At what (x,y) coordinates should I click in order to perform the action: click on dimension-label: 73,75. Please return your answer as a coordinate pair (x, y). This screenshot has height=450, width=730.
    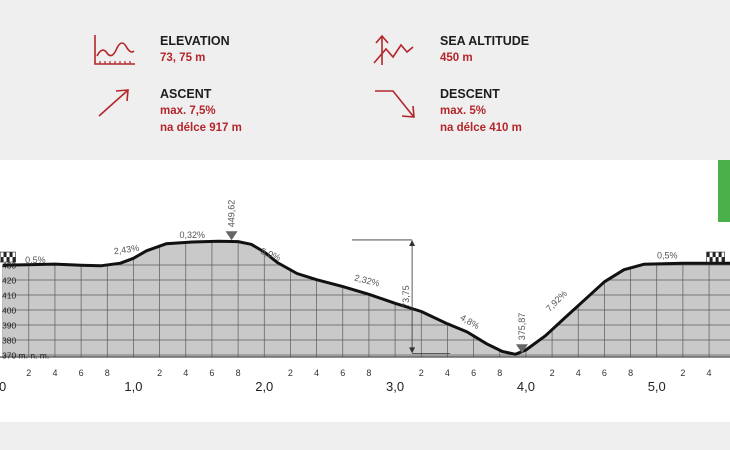
    Looking at the image, I should click on (406, 296).